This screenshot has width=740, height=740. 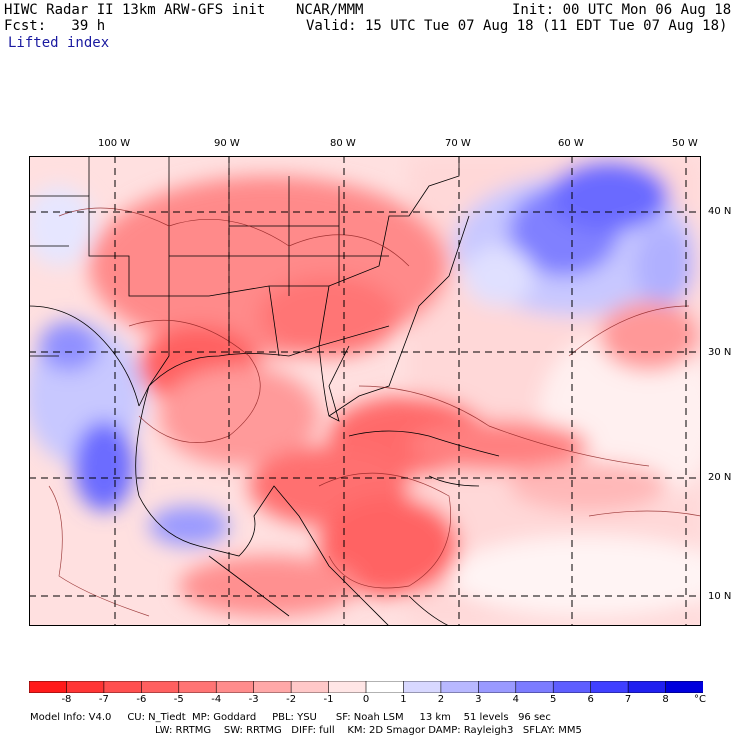 I want to click on colorbar-tick-label: -5, so click(x=178, y=699).